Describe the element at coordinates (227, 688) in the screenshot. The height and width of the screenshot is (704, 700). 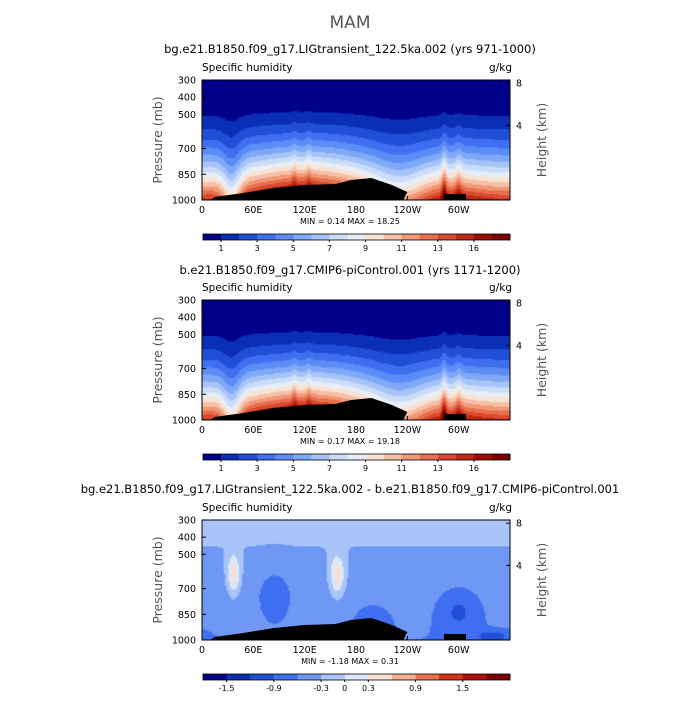
I see `colorbar-label: -1.5` at that location.